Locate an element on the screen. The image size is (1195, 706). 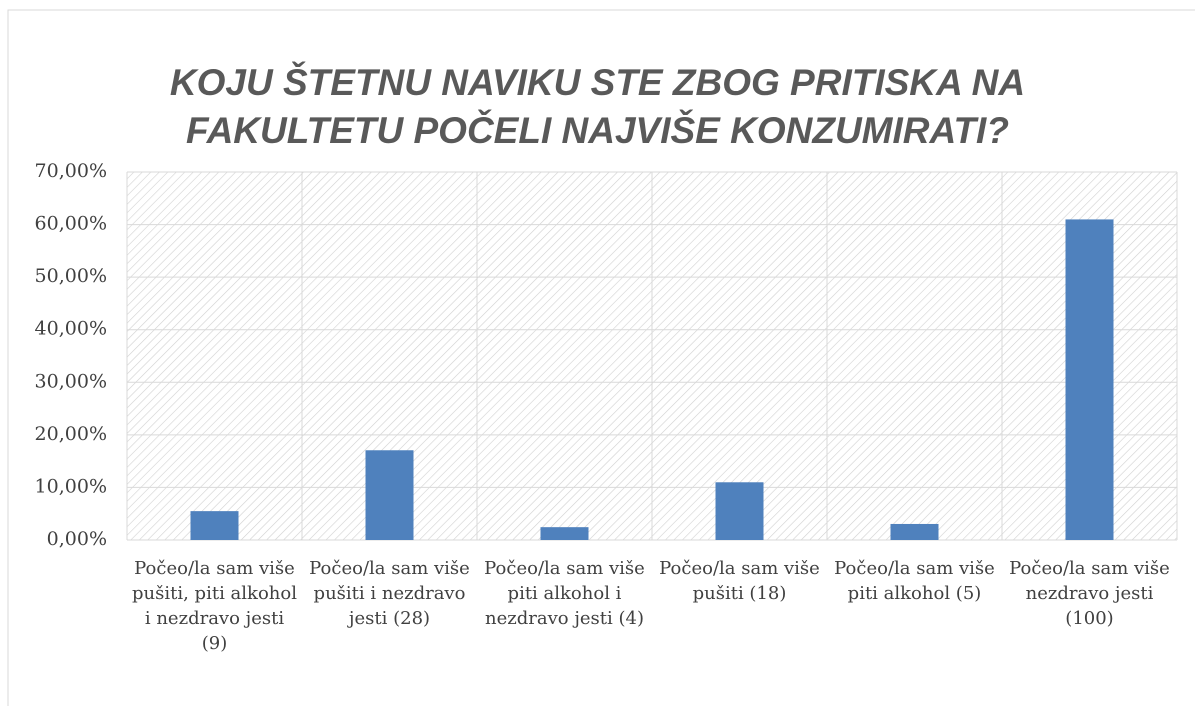
x-tick-label: Počeo/la sam više pušiti (18) is located at coordinates (739, 581).